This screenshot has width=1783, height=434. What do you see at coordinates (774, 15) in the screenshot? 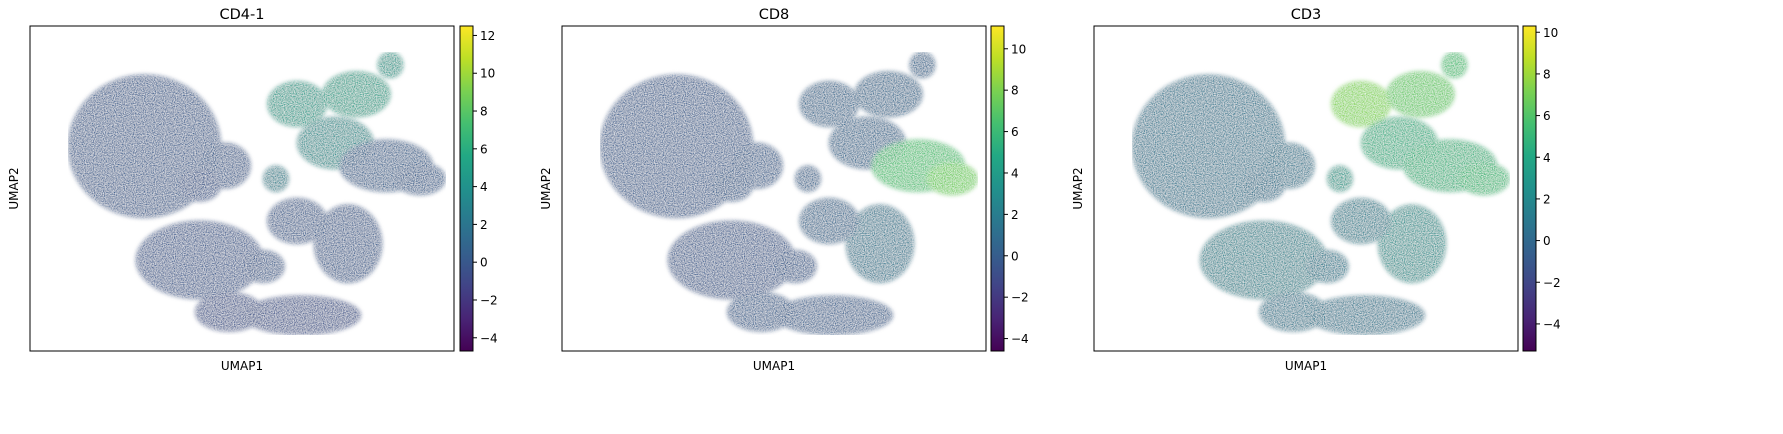
I see `panel-title: CD8` at bounding box center [774, 15].